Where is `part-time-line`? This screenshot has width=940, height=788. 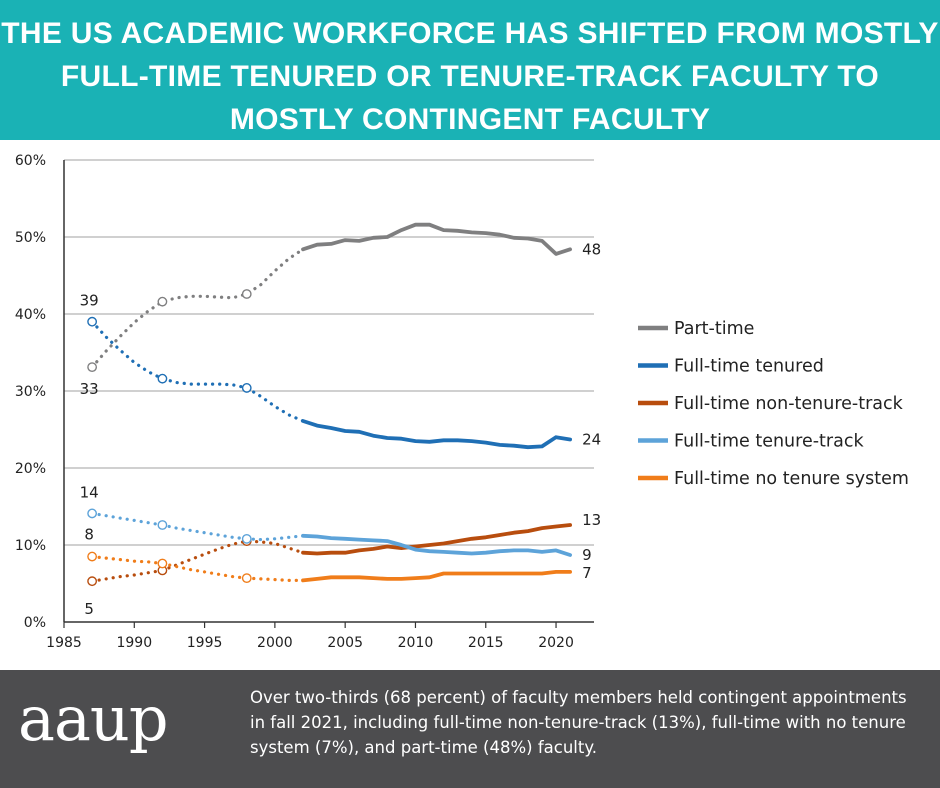 part-time-line is located at coordinates (436, 239).